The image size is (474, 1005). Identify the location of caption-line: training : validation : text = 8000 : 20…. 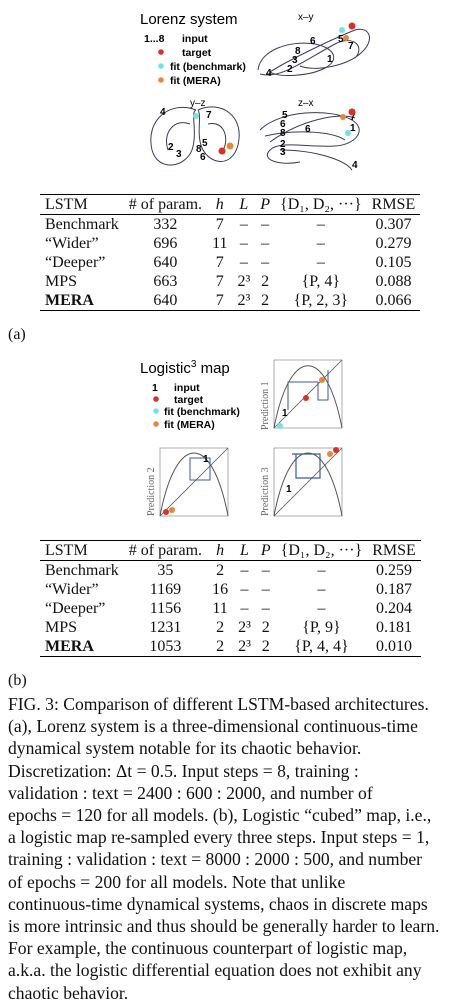
(215, 859).